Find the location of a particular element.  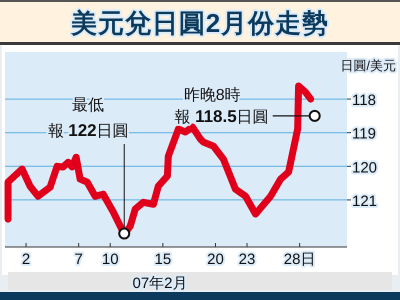

x-tick-label: 2 is located at coordinates (26, 259).